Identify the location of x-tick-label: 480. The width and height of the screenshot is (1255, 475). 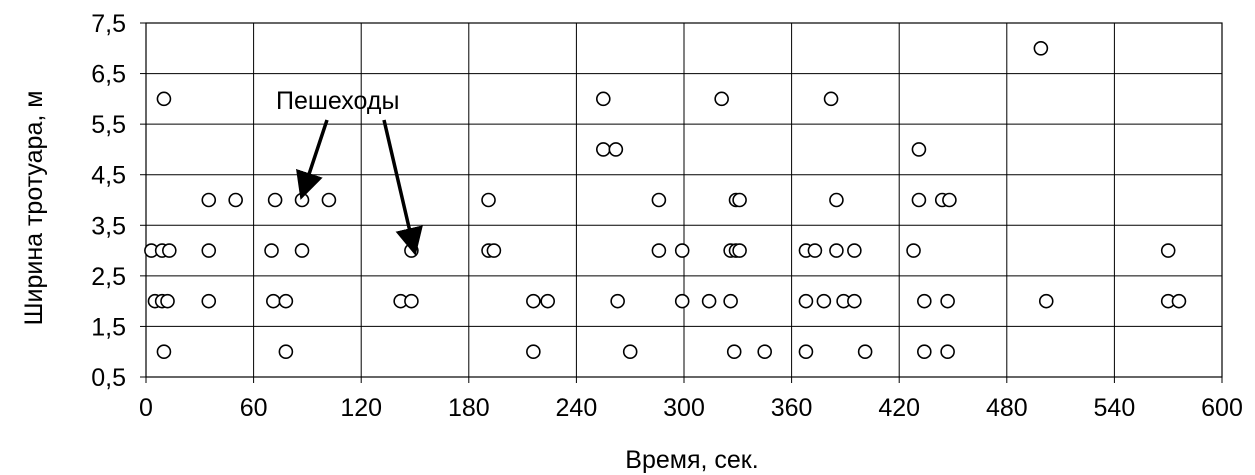
(1007, 408).